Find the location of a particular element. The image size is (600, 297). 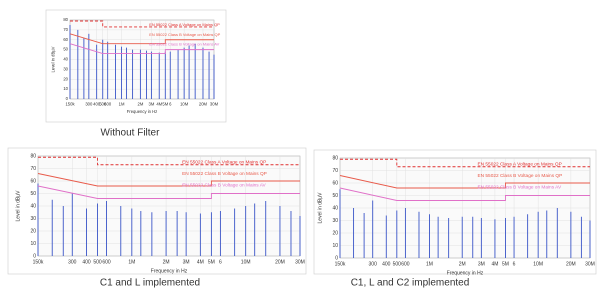

chart-caption: C1, L and C2 implemented is located at coordinates (410, 283).